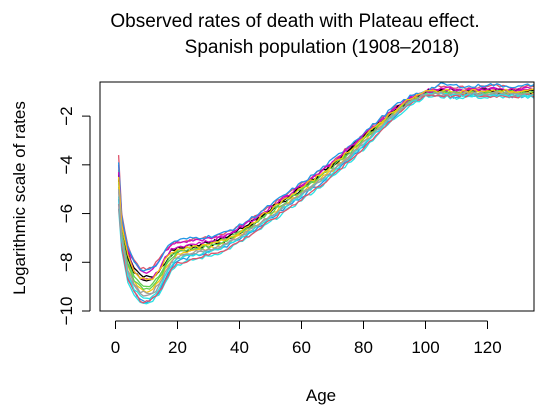 Image resolution: width=550 pixels, height=410 pixels. Describe the element at coordinates (19, 198) in the screenshot. I see `y-axis-label: Logarithmic scale of rates` at that location.